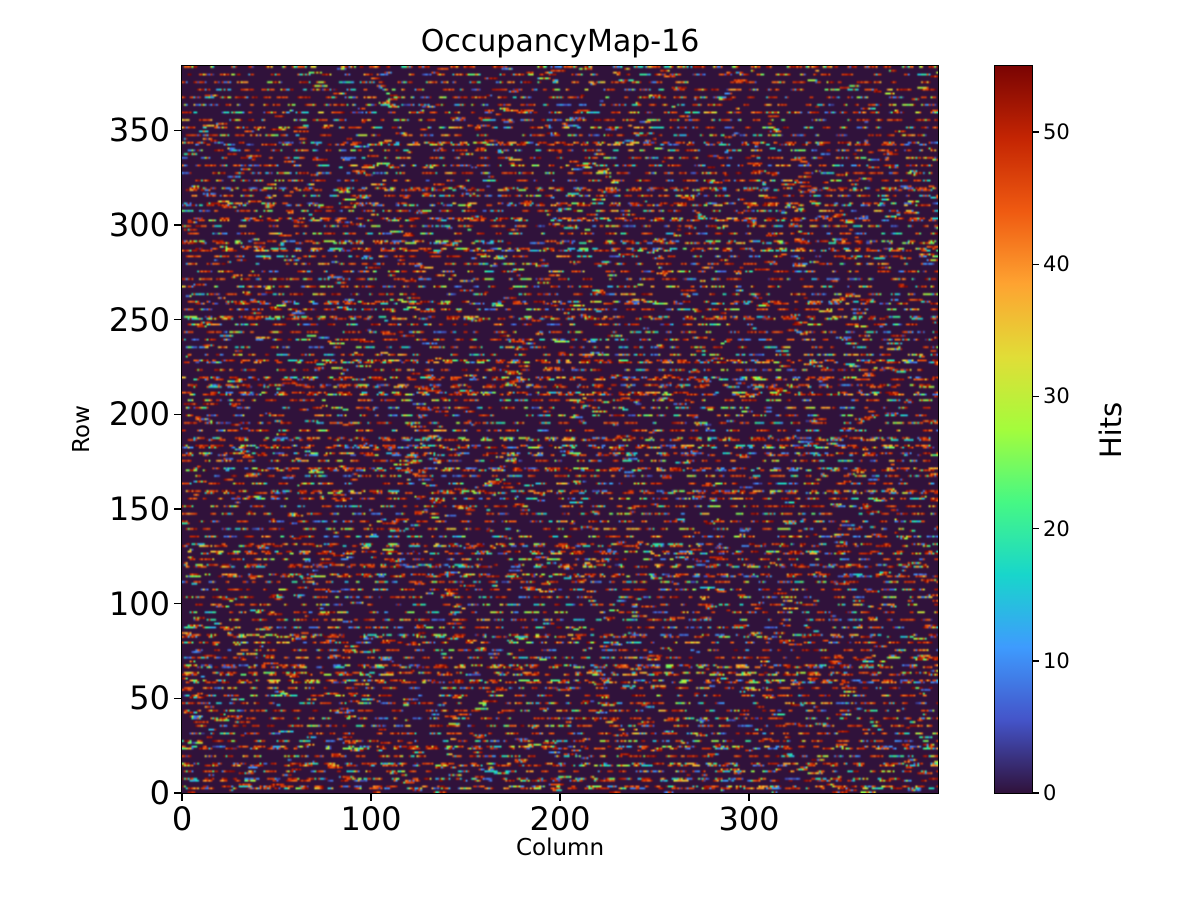 The width and height of the screenshot is (1200, 900). I want to click on x-tick-label: 300, so click(749, 819).